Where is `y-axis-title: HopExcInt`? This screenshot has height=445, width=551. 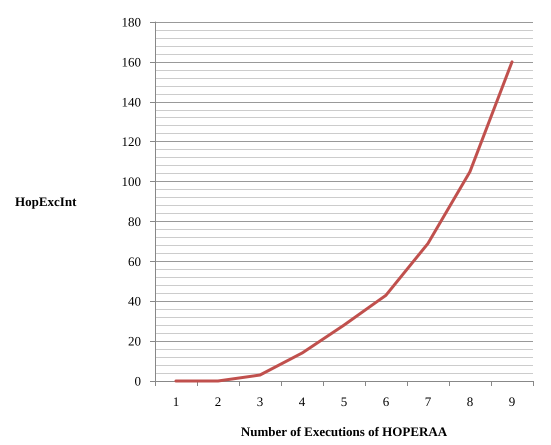 y-axis-title: HopExcInt is located at coordinates (46, 201).